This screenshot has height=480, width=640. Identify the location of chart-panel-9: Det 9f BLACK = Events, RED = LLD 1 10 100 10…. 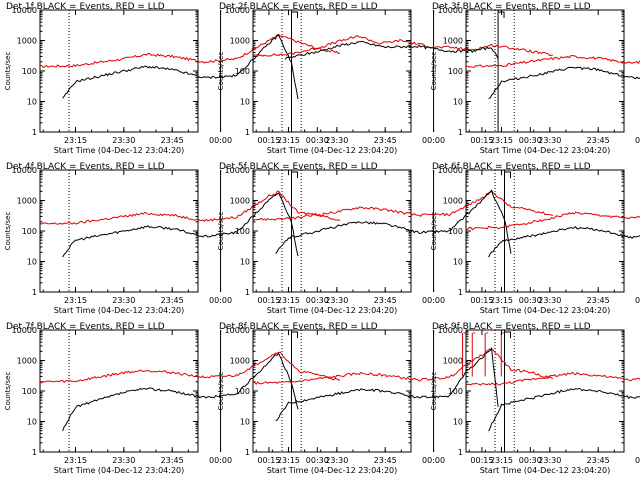
(535, 398).